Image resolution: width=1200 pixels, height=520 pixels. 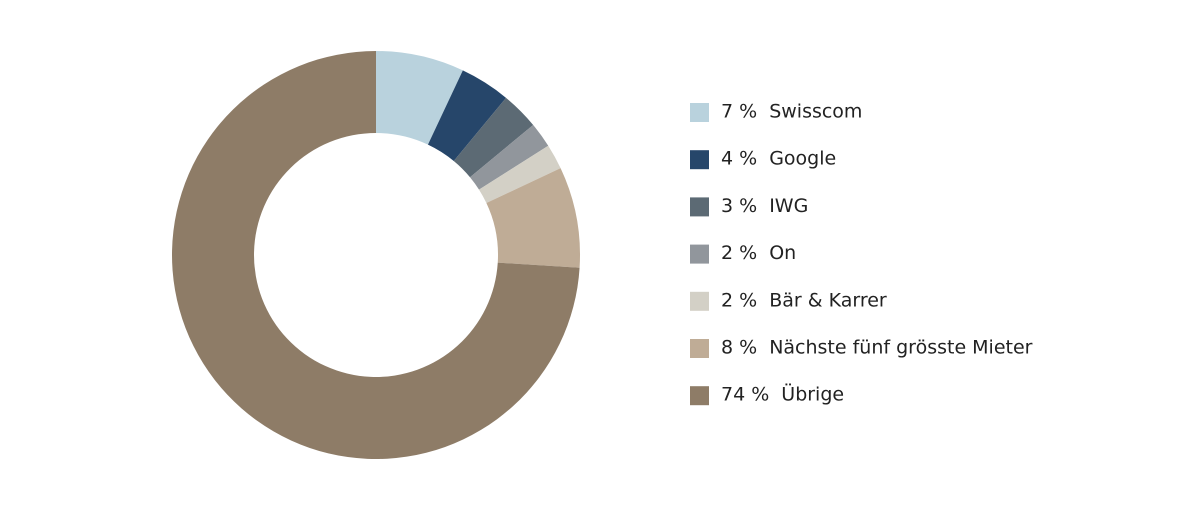 I want to click on legend-value: 7 %, so click(x=739, y=112).